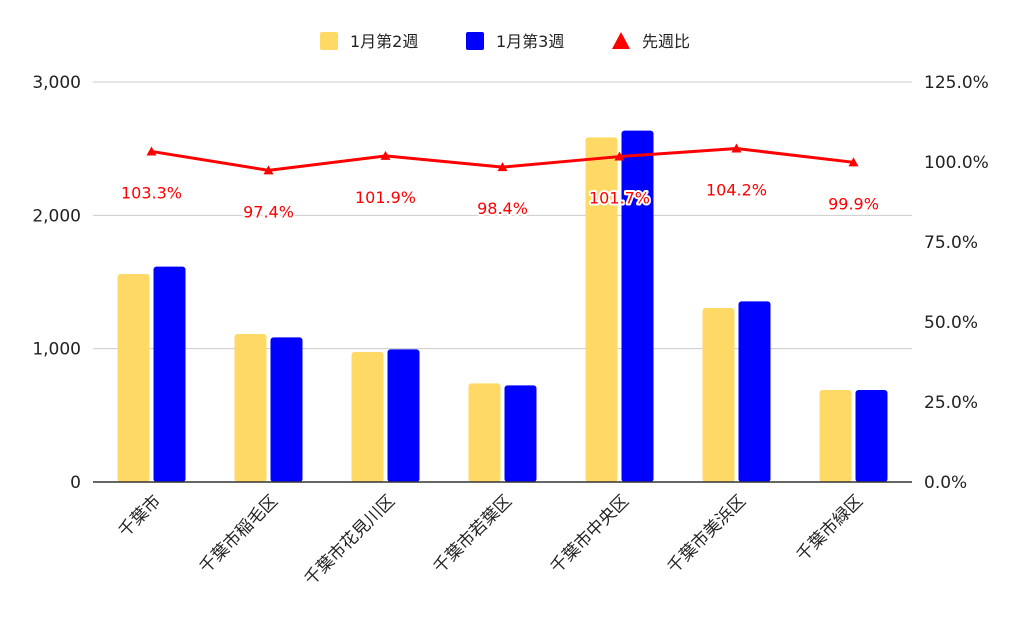 Image resolution: width=1024 pixels, height=633 pixels. What do you see at coordinates (56, 216) in the screenshot?
I see `y-left-tick-label: 2,000` at bounding box center [56, 216].